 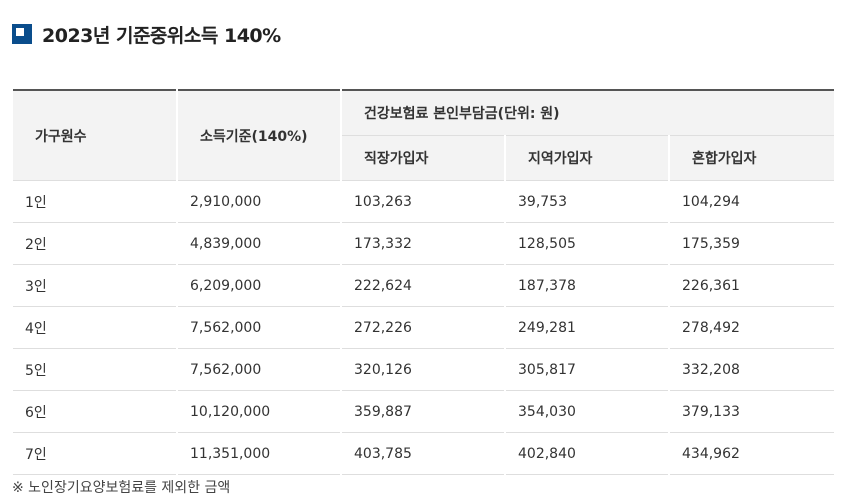 I want to click on table-row: 4인 7,562,000 272,226 249,281 278,492, so click(x=424, y=327).